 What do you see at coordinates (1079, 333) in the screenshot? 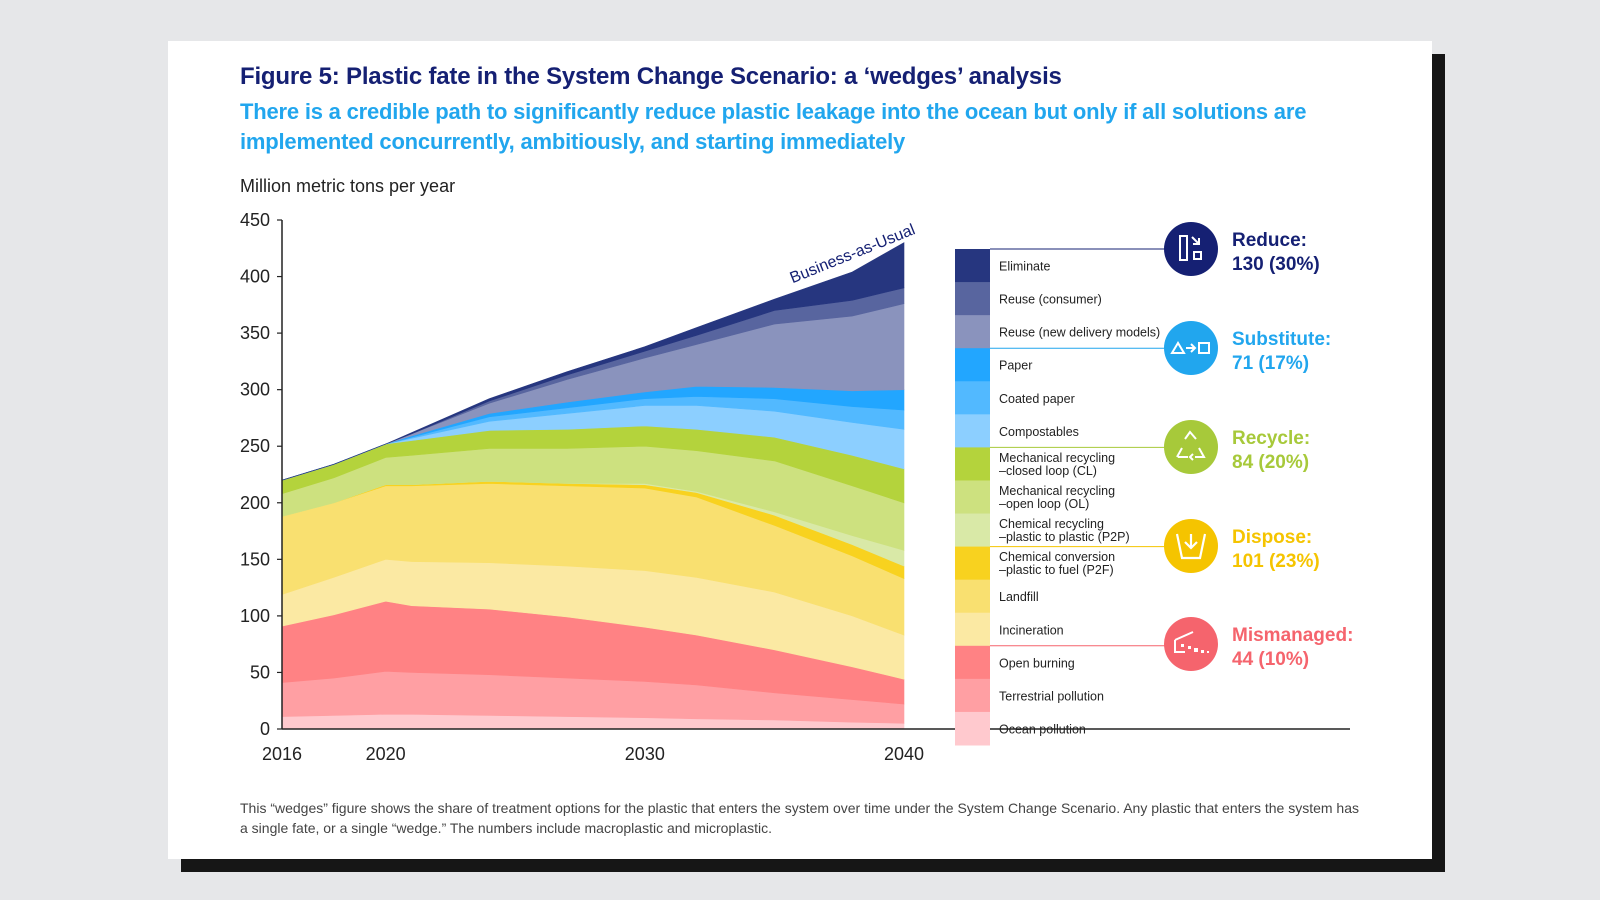
I see `legend-label: Reuse (new delivery models)` at bounding box center [1079, 333].